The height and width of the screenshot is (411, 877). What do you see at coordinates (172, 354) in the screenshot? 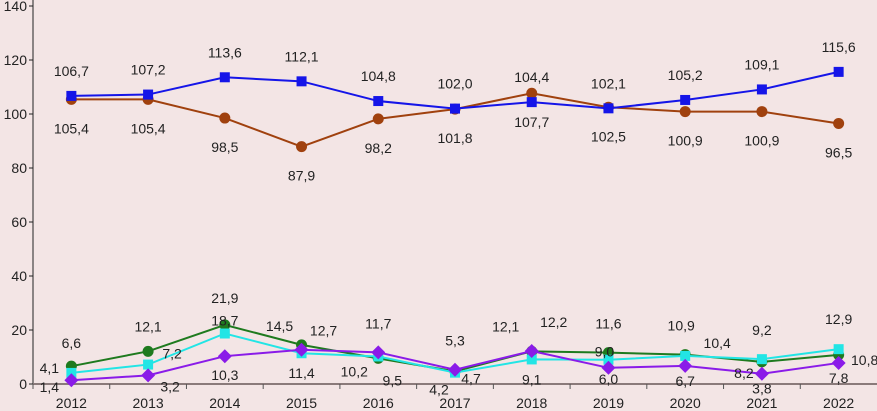
I see `cyan-data-label: 7,2` at bounding box center [172, 354].